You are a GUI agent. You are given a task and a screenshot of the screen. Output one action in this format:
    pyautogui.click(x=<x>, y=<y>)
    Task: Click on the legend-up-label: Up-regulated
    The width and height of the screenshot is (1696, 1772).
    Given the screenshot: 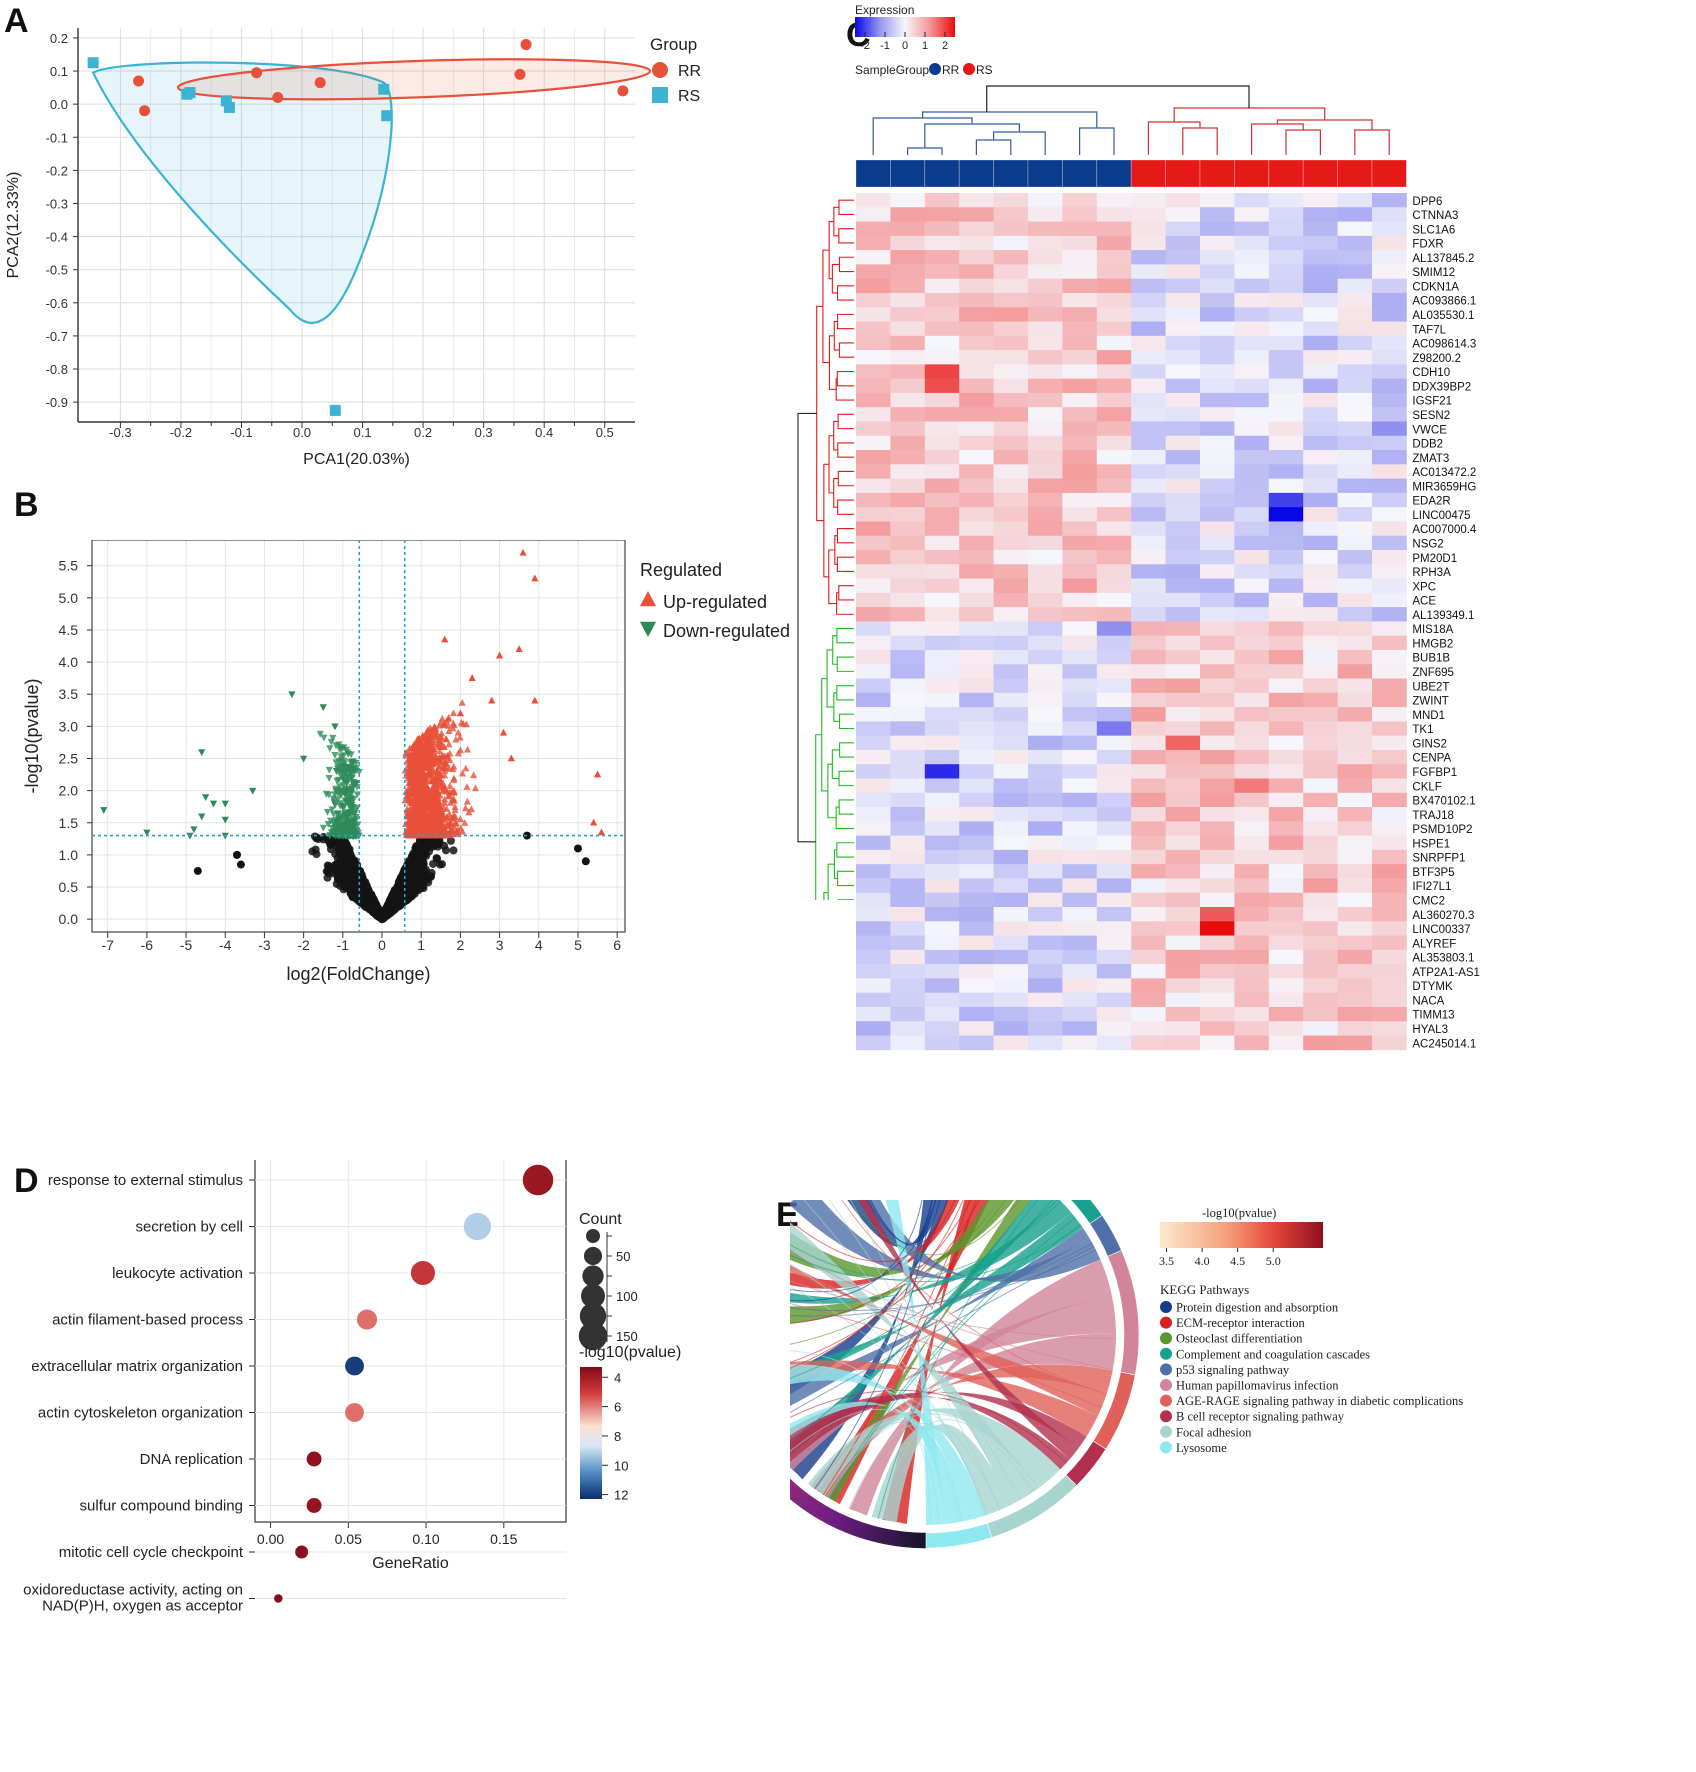 What is the action you would take?
    pyautogui.click(x=715, y=602)
    